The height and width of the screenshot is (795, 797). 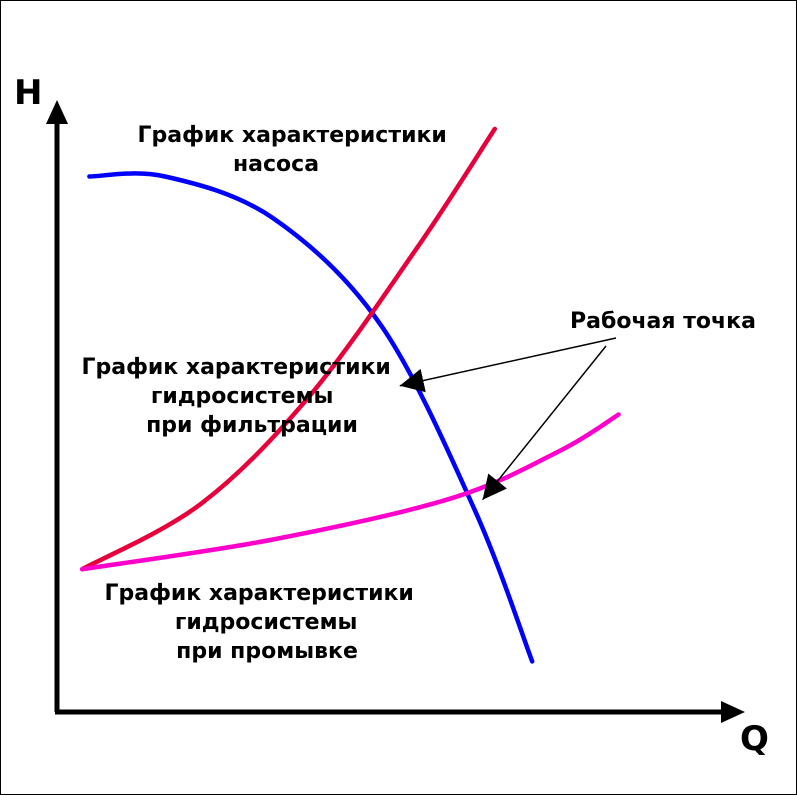 I want to click on flushing-label-line-3: при промывке, so click(x=267, y=651).